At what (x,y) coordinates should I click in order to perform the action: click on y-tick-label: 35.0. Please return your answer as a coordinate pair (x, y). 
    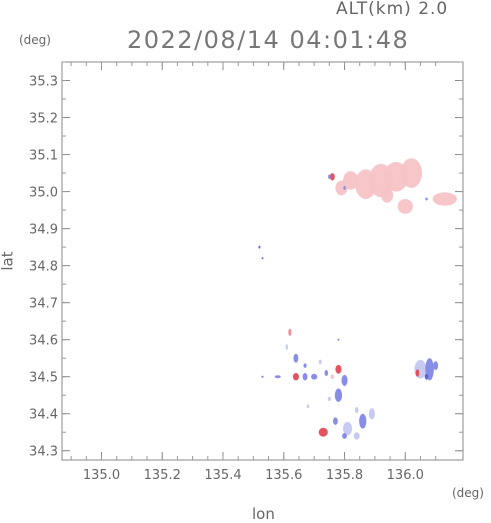
    Looking at the image, I should click on (43, 193).